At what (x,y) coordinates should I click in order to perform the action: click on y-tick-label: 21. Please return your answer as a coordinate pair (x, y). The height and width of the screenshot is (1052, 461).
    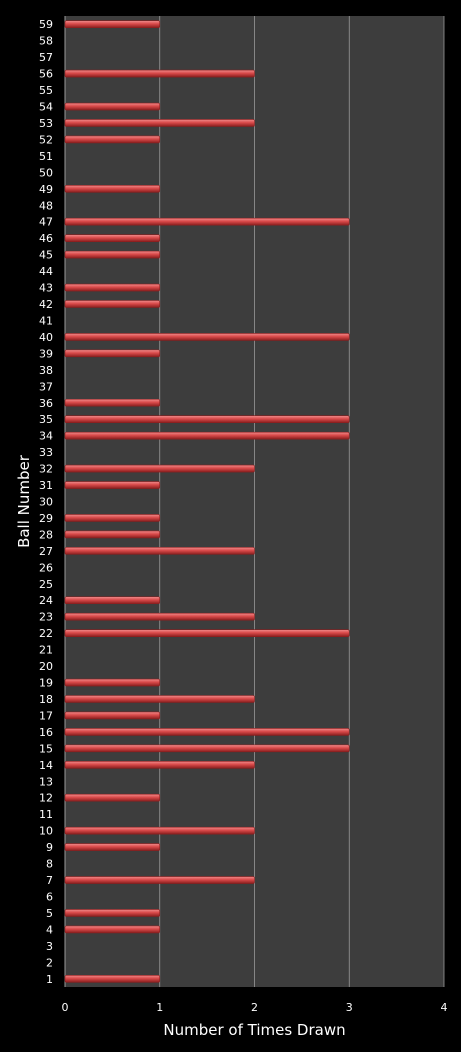
    Looking at the image, I should click on (46, 650).